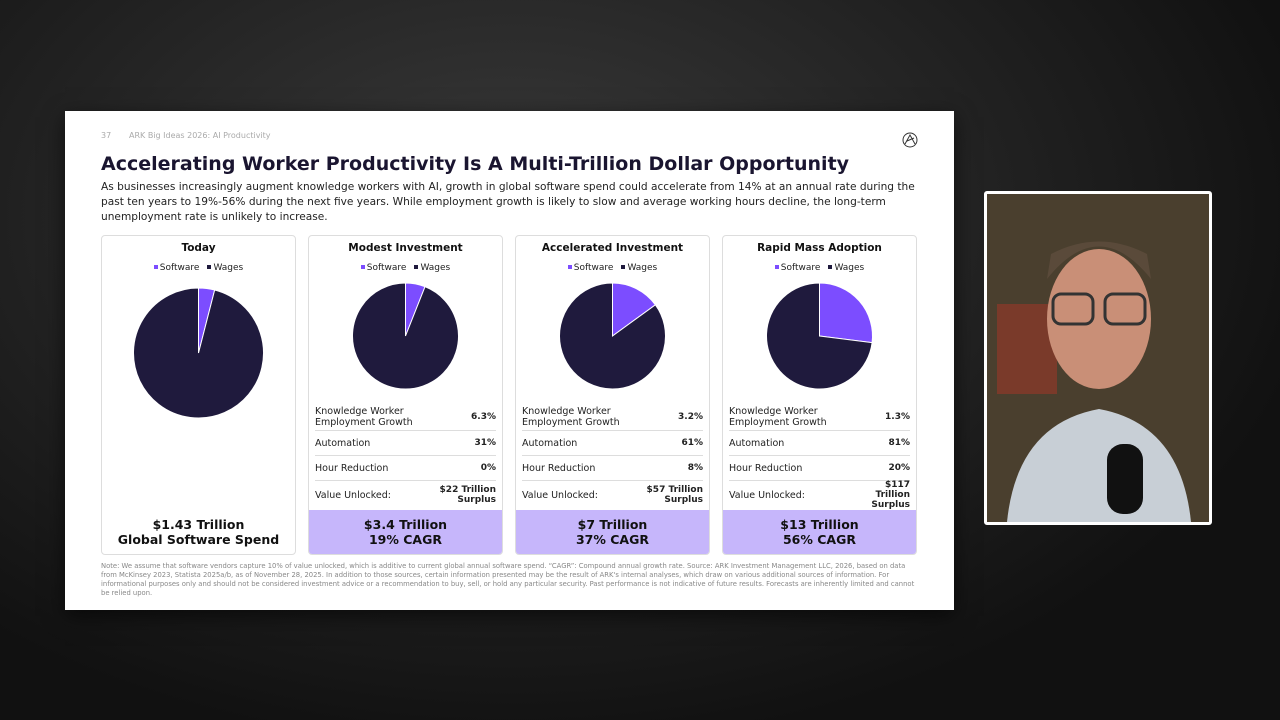 The width and height of the screenshot is (1280, 720). What do you see at coordinates (198, 539) in the screenshot?
I see `footer-line: Global Software Spend` at bounding box center [198, 539].